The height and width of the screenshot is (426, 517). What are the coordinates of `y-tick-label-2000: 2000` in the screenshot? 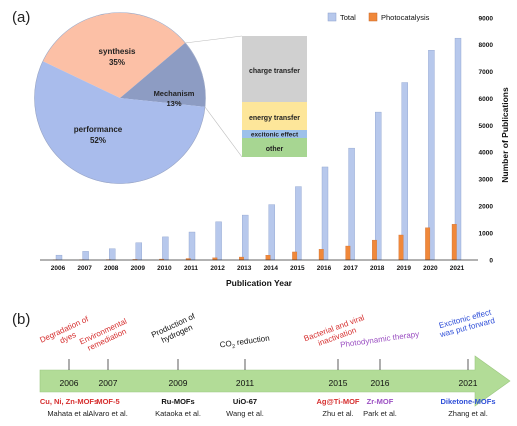 It's located at (486, 207).